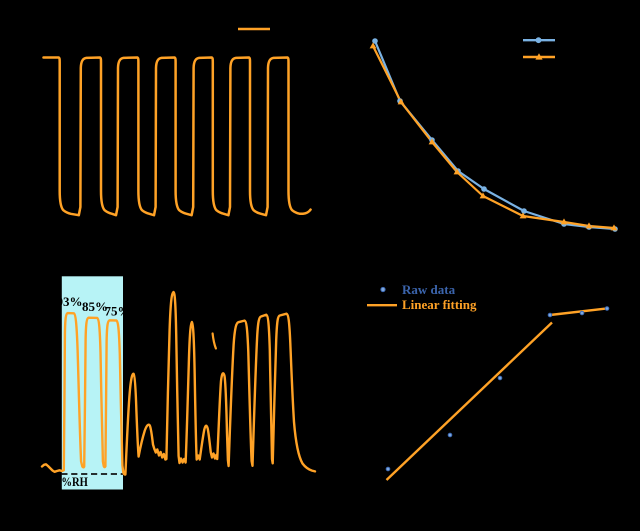 This screenshot has height=531, width=640. What do you see at coordinates (95, 306) in the screenshot?
I see `svg-text: 85%` at bounding box center [95, 306].